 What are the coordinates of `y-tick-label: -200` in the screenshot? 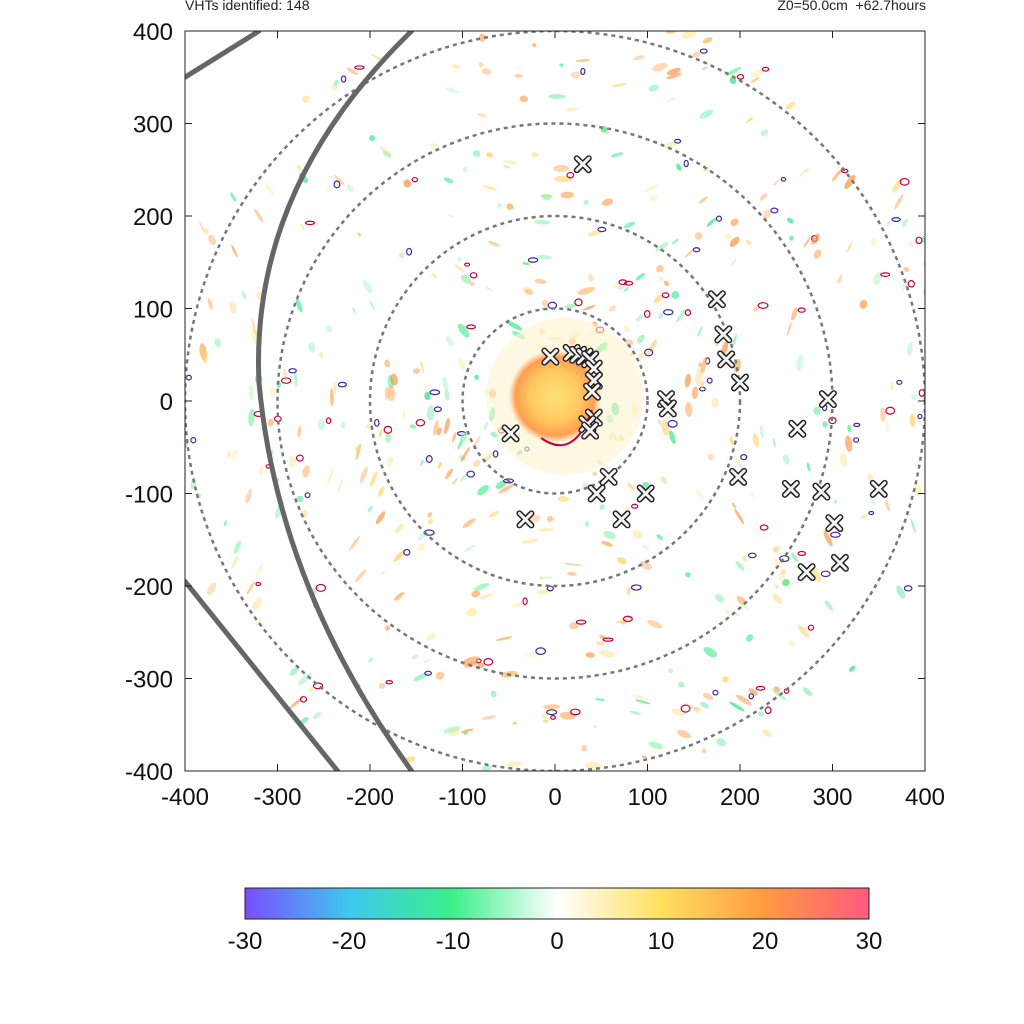 It's located at (149, 587).